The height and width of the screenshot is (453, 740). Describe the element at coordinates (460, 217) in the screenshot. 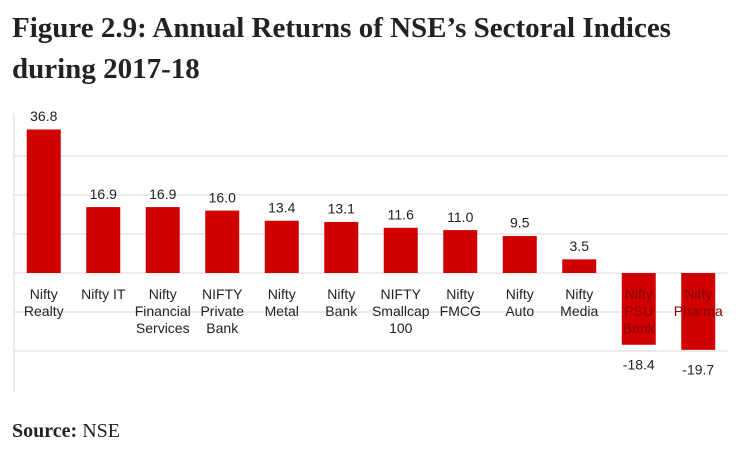

I see `value-label: 11.0` at that location.